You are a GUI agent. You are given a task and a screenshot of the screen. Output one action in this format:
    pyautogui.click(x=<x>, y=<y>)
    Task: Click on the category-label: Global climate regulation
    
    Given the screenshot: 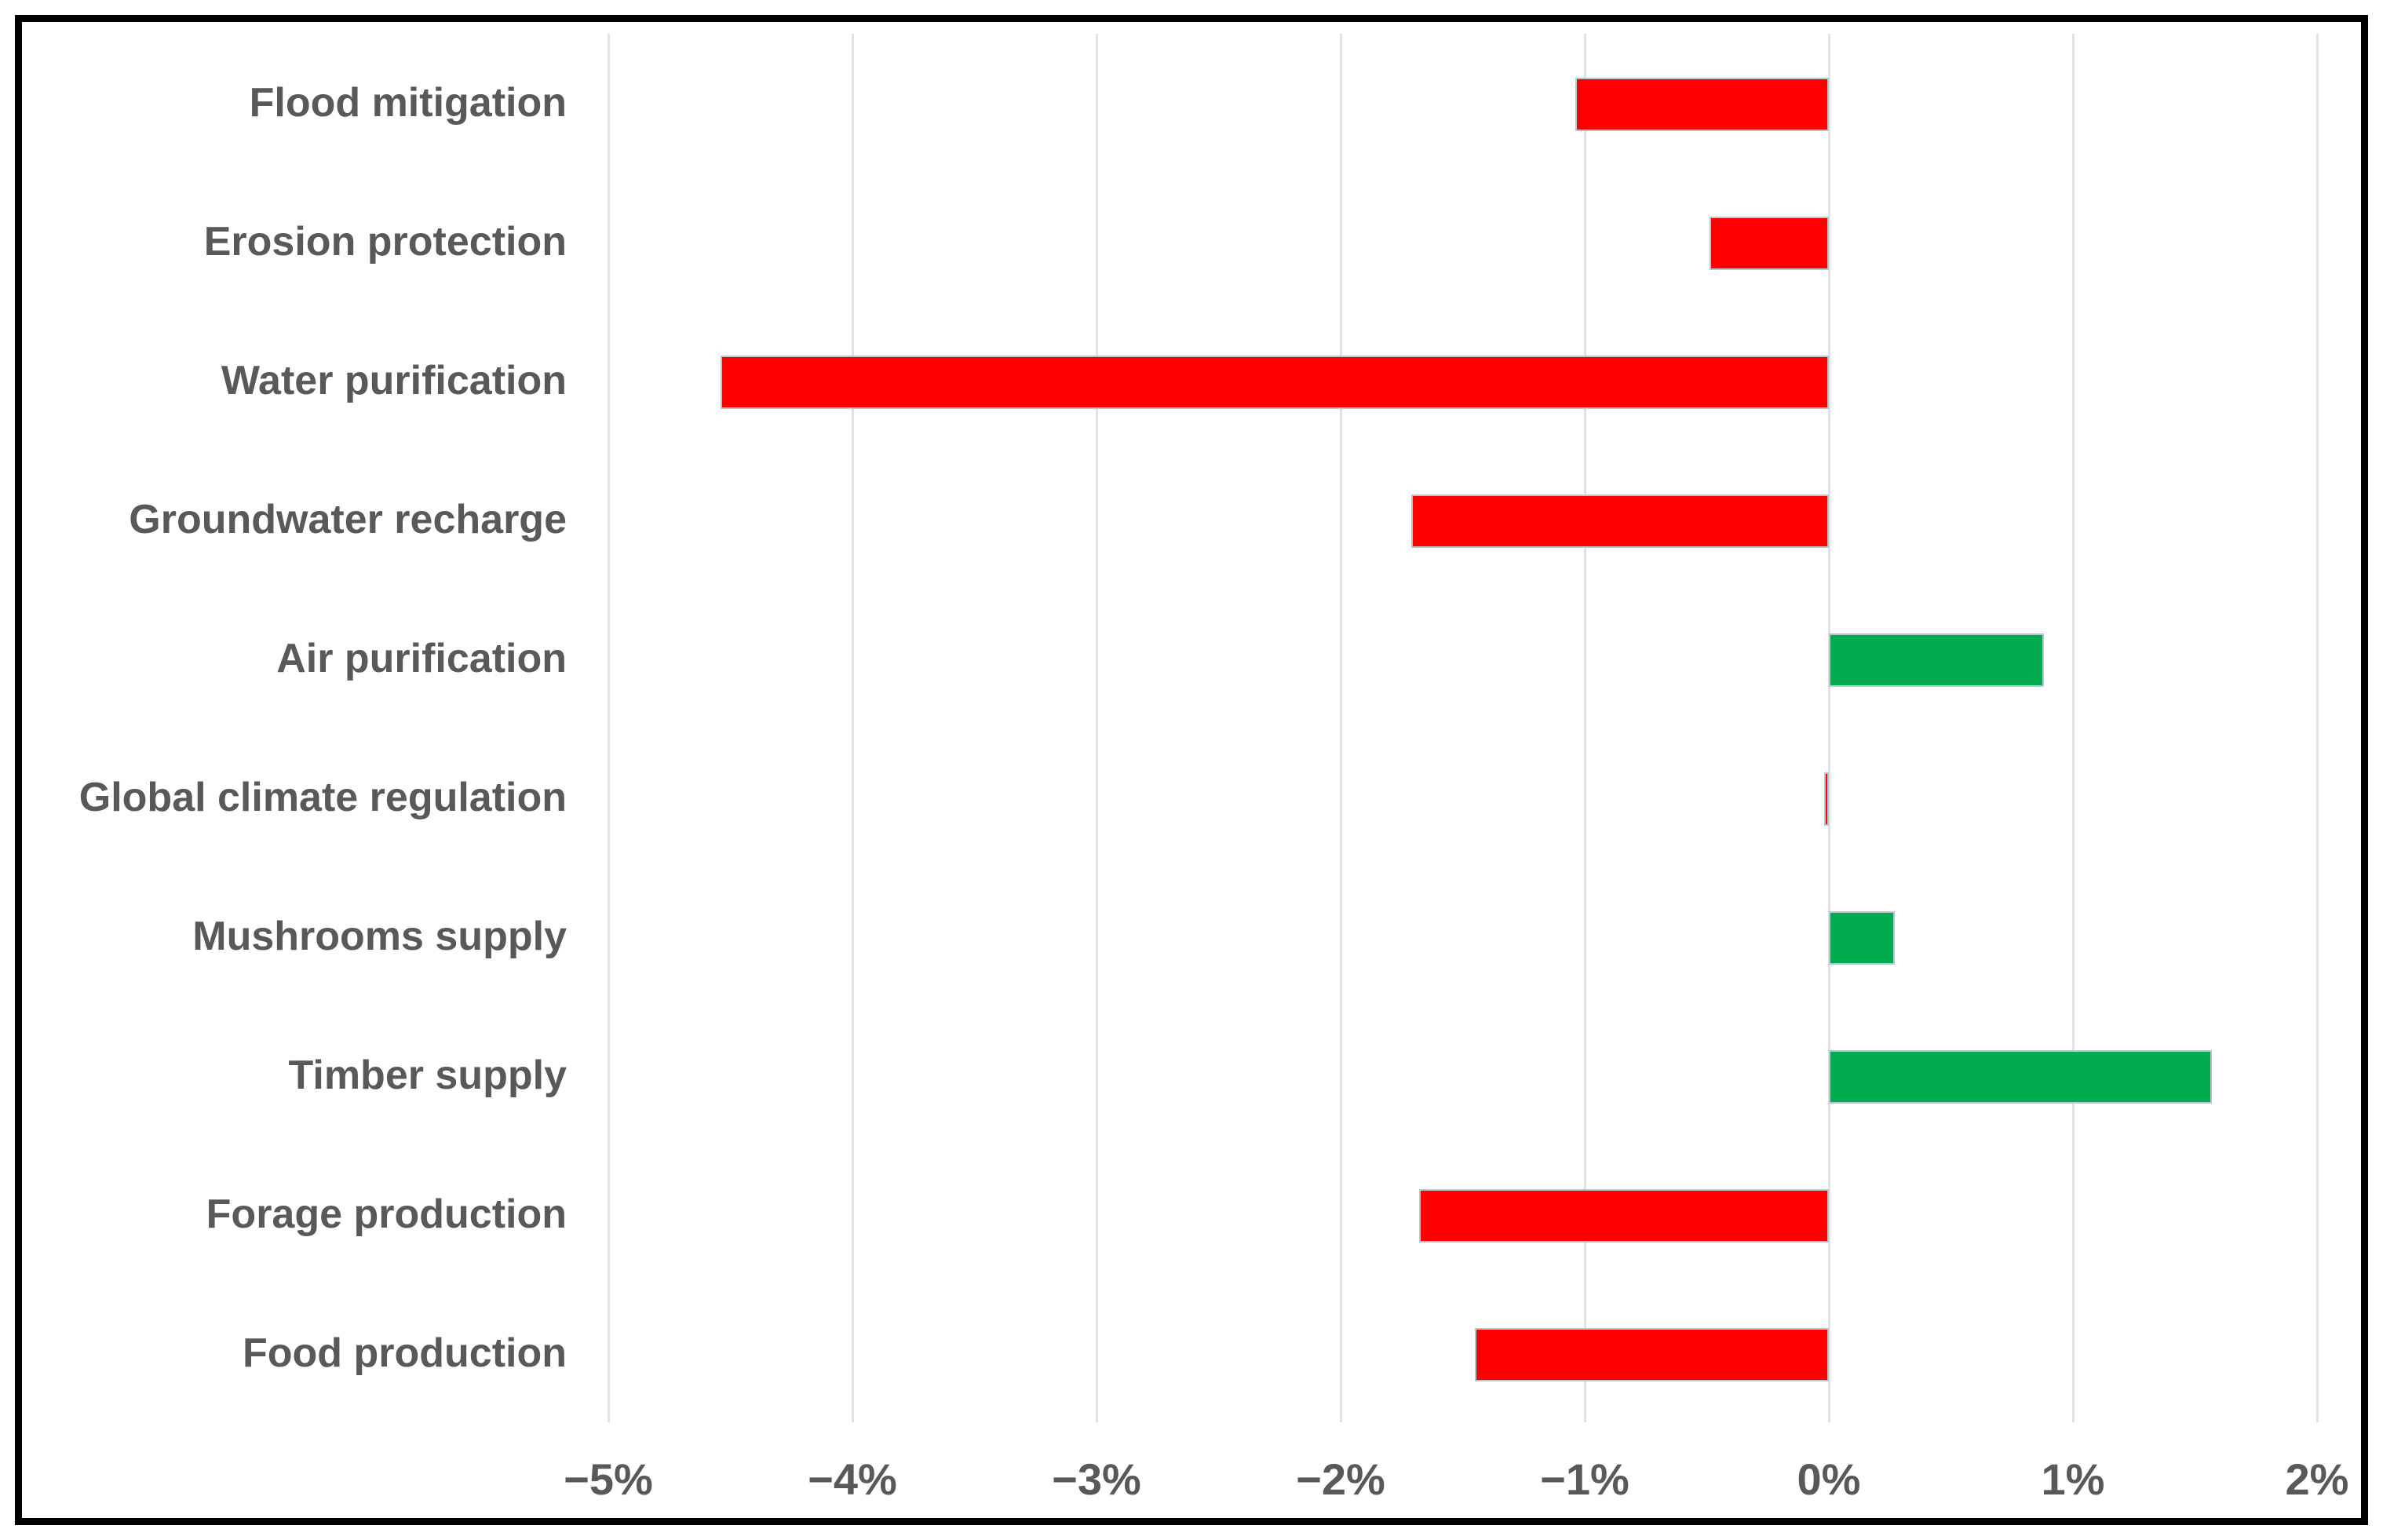 What is the action you would take?
    pyautogui.click(x=322, y=797)
    